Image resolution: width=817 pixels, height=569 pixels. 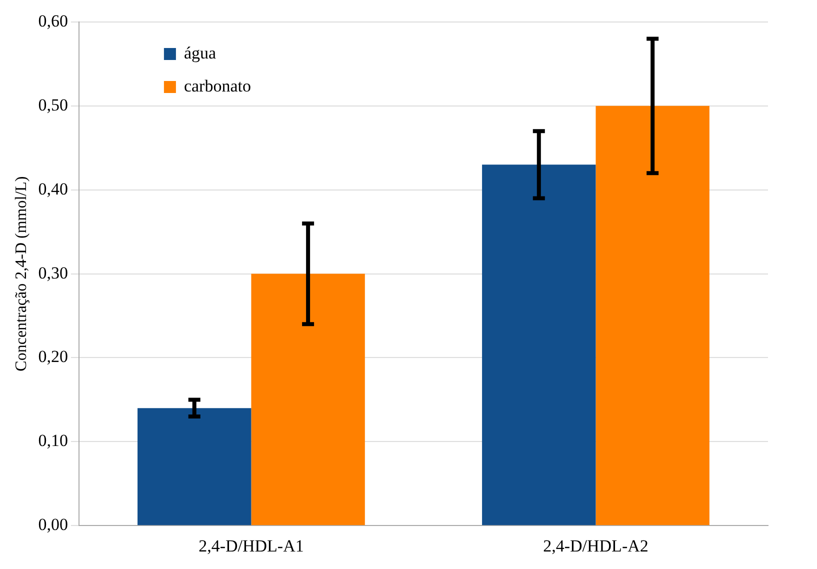 I want to click on y-tick-label: 0,50, so click(x=53, y=104).